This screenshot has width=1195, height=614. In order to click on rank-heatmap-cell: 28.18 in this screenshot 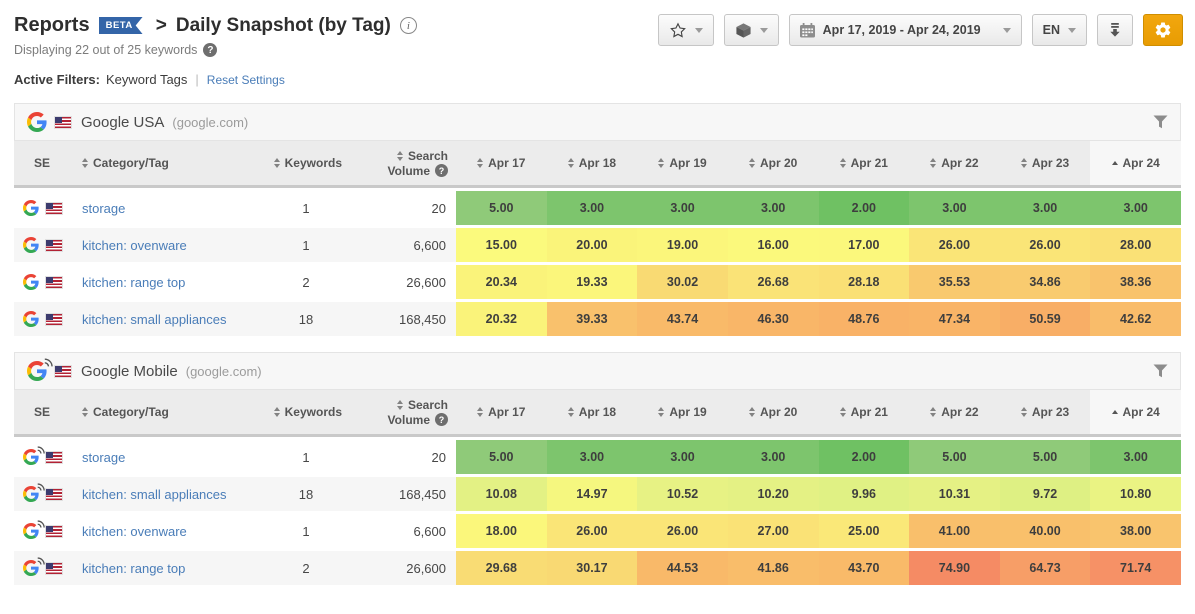, I will do `click(864, 282)`.